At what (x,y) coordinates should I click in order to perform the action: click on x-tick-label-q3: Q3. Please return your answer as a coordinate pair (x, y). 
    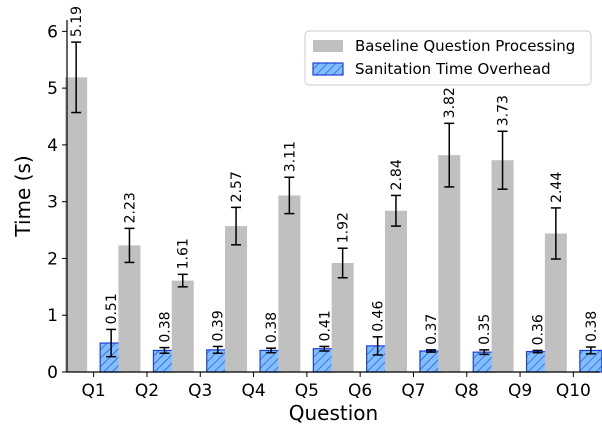
    Looking at the image, I should click on (200, 391).